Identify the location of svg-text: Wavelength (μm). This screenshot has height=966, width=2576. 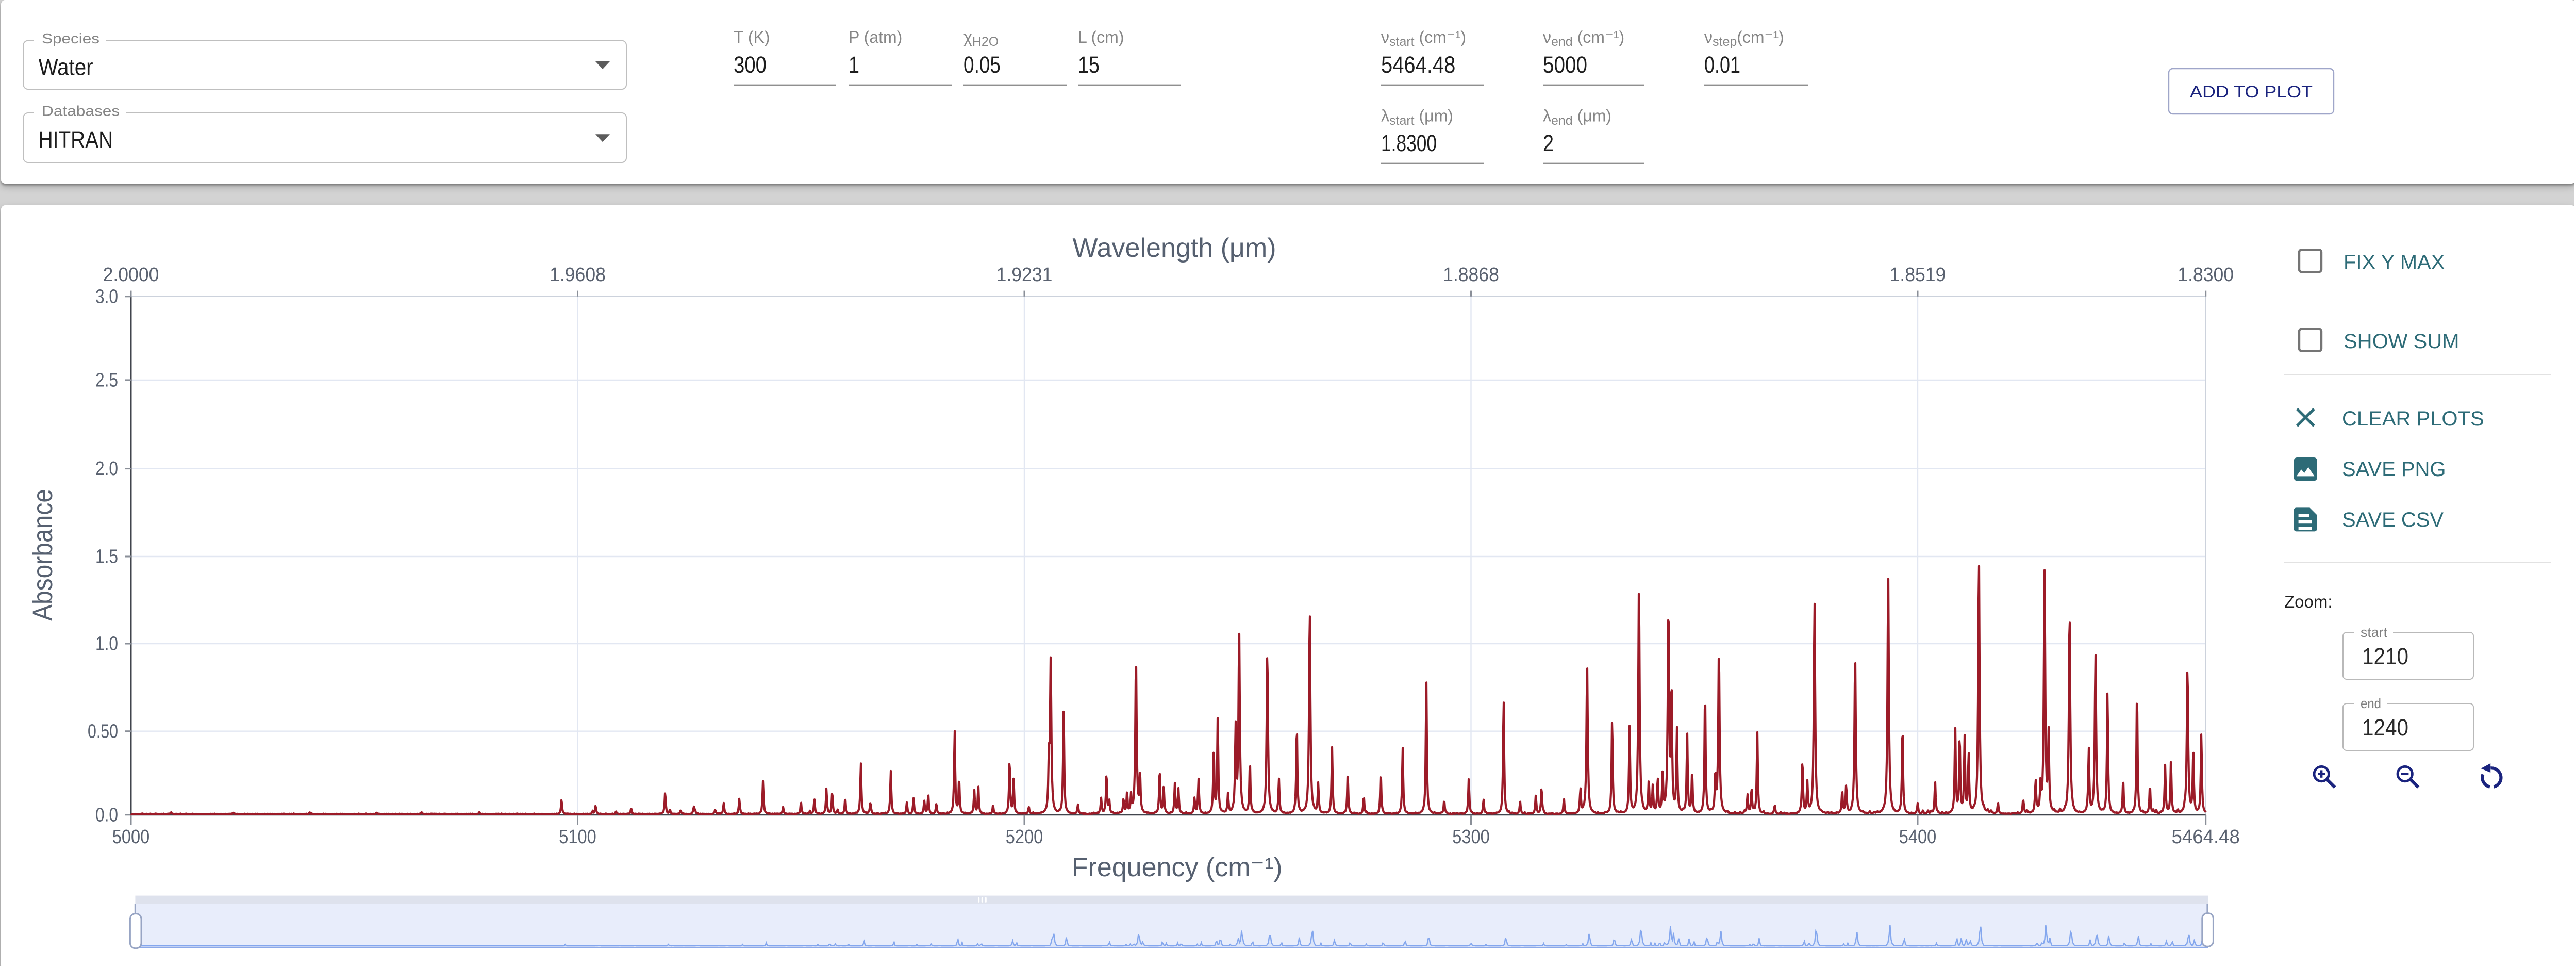
(1174, 248).